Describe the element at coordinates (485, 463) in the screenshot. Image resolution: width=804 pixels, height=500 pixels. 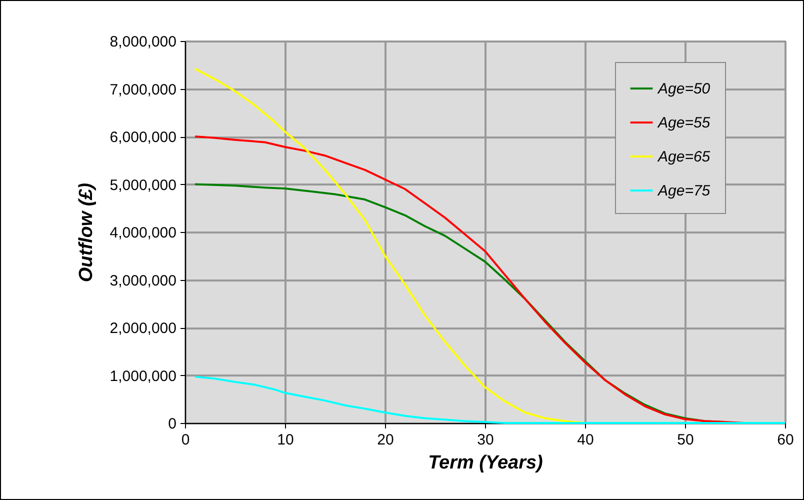
I see `x-axis-title: Term (Years)` at that location.